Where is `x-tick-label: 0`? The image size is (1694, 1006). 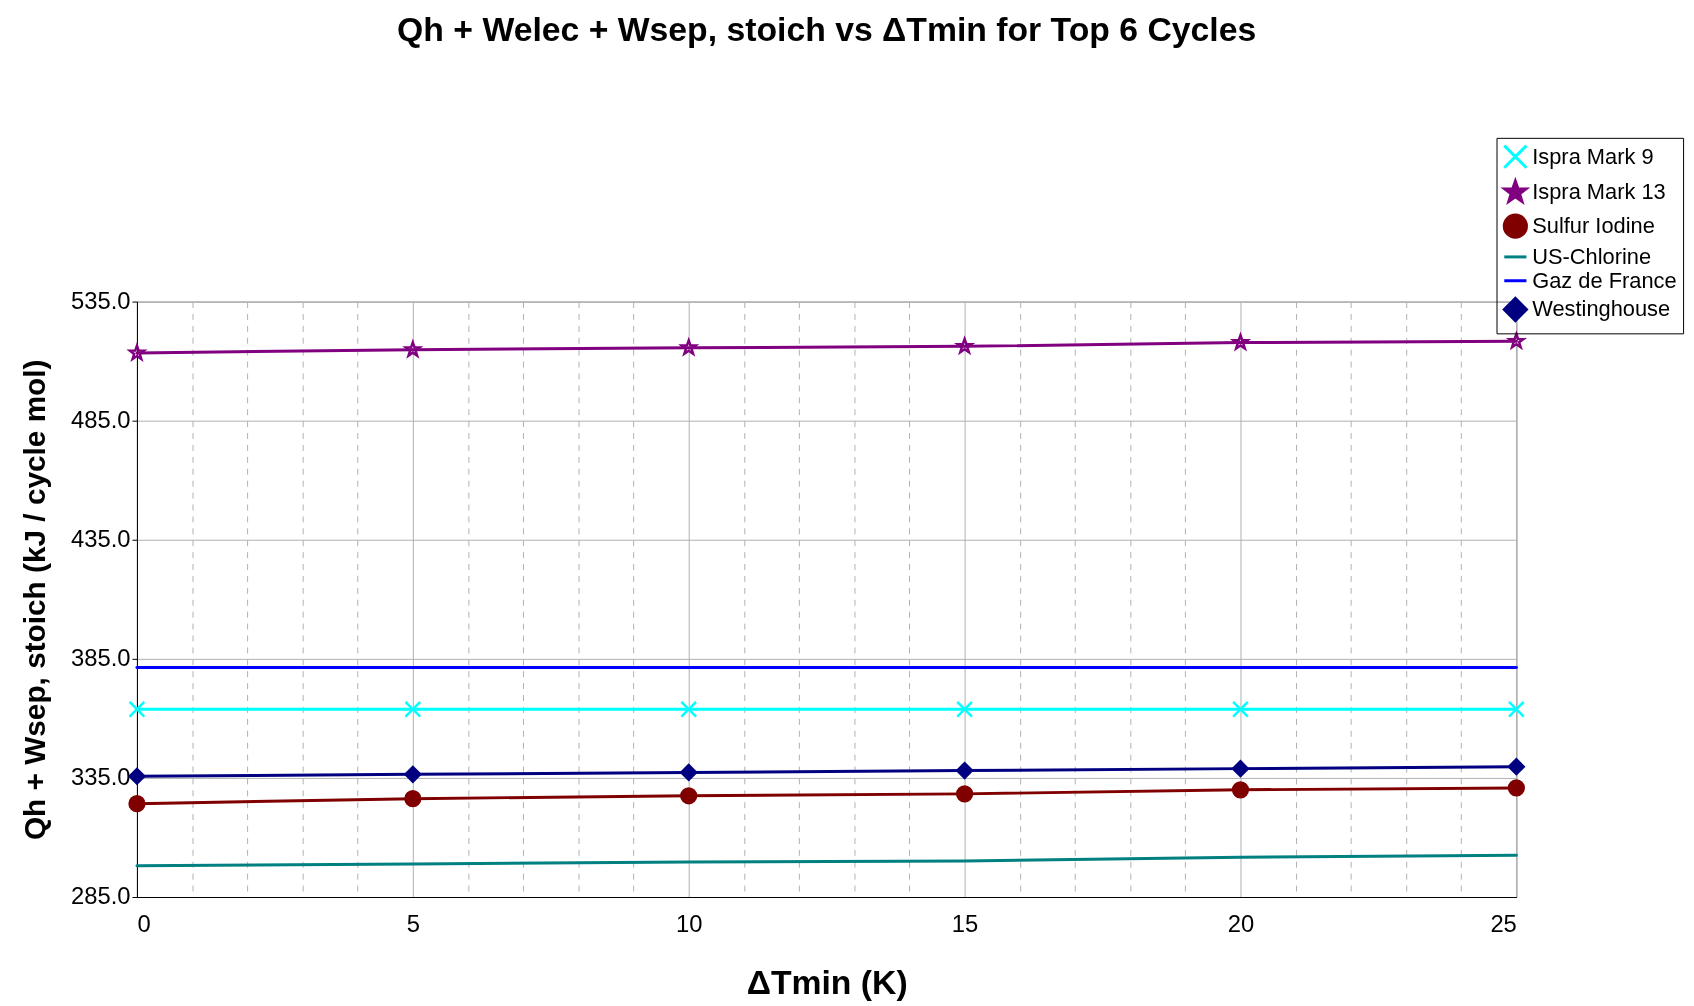
x-tick-label: 0 is located at coordinates (144, 924).